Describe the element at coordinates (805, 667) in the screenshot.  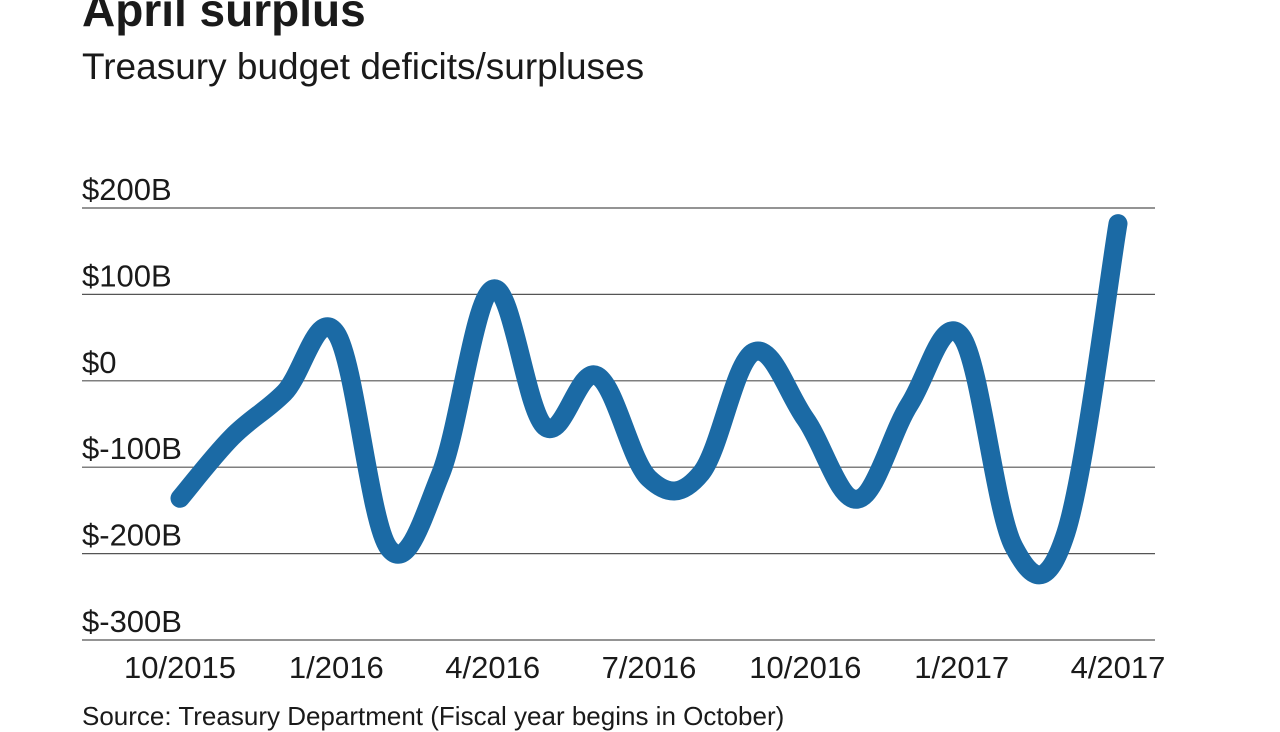
I see `x-tick-label: 10/2016` at that location.